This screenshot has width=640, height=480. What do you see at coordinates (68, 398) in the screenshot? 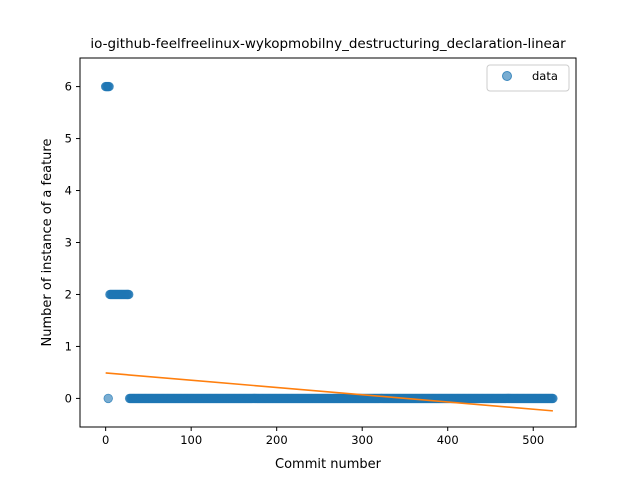
I see `y-tick-label: 0` at bounding box center [68, 398].